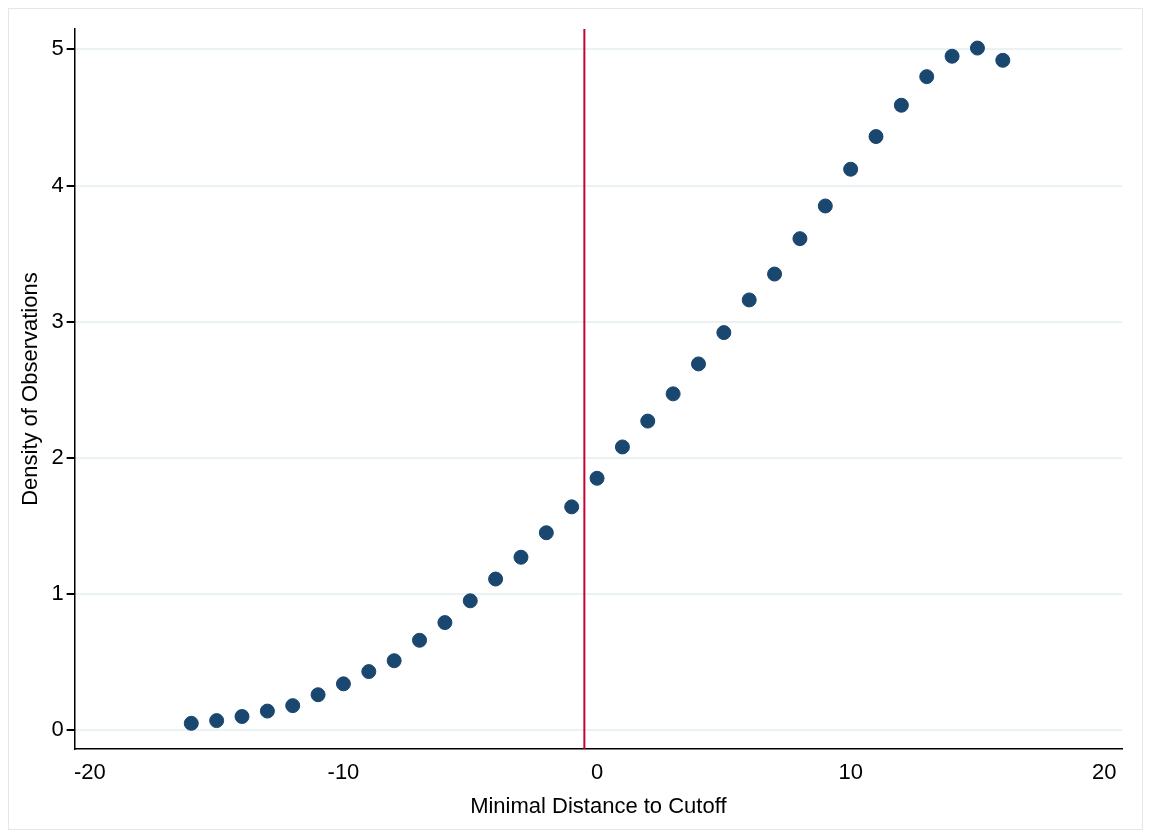 The width and height of the screenshot is (1151, 838). I want to click on x-tick-label: 20, so click(1104, 772).